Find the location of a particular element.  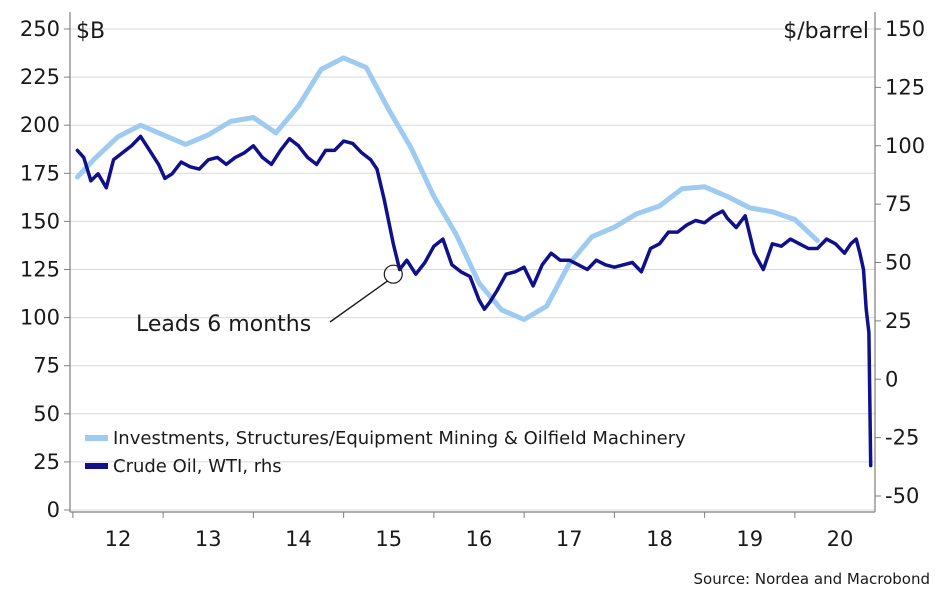

x-tick-label-19: 19 is located at coordinates (749, 539).